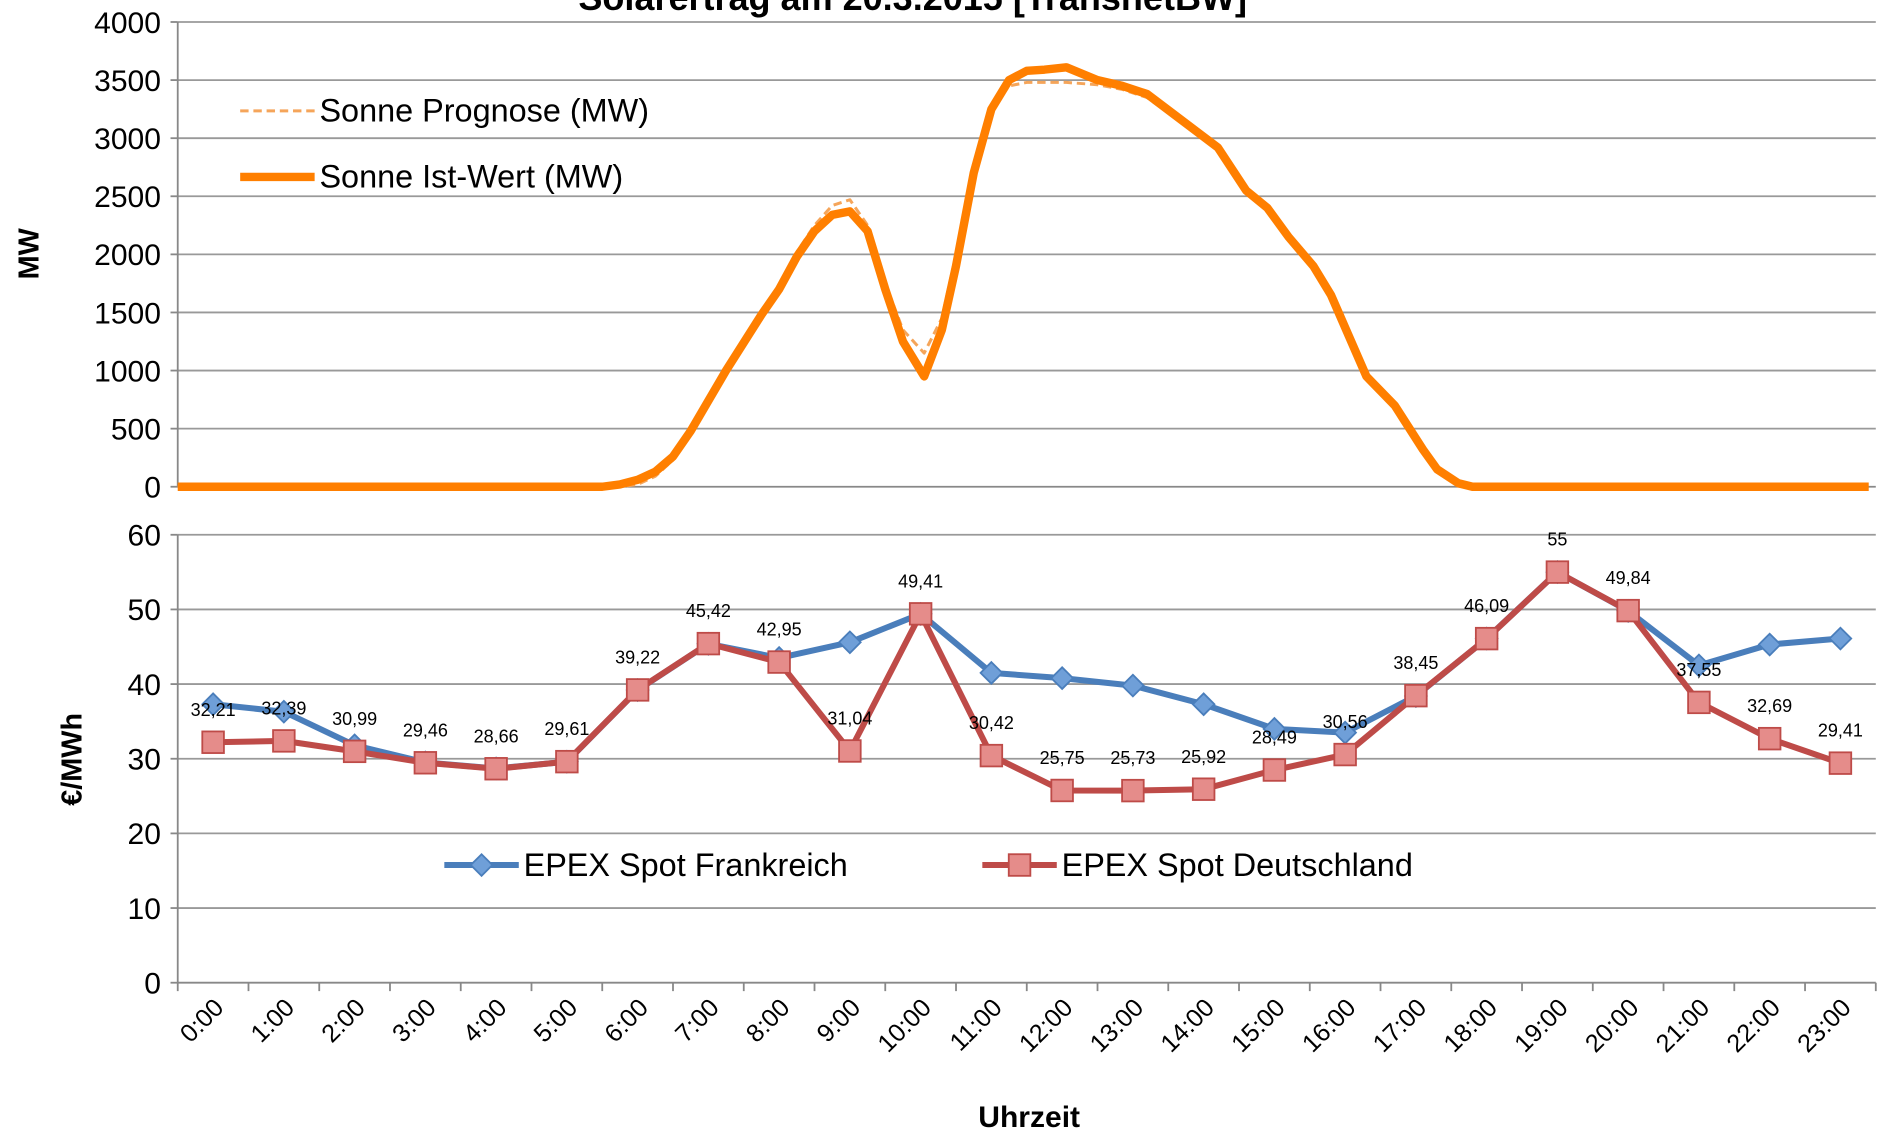 The height and width of the screenshot is (1132, 1883). Describe the element at coordinates (1329, 1026) in the screenshot. I see `x-tick-label: 16:00` at that location.